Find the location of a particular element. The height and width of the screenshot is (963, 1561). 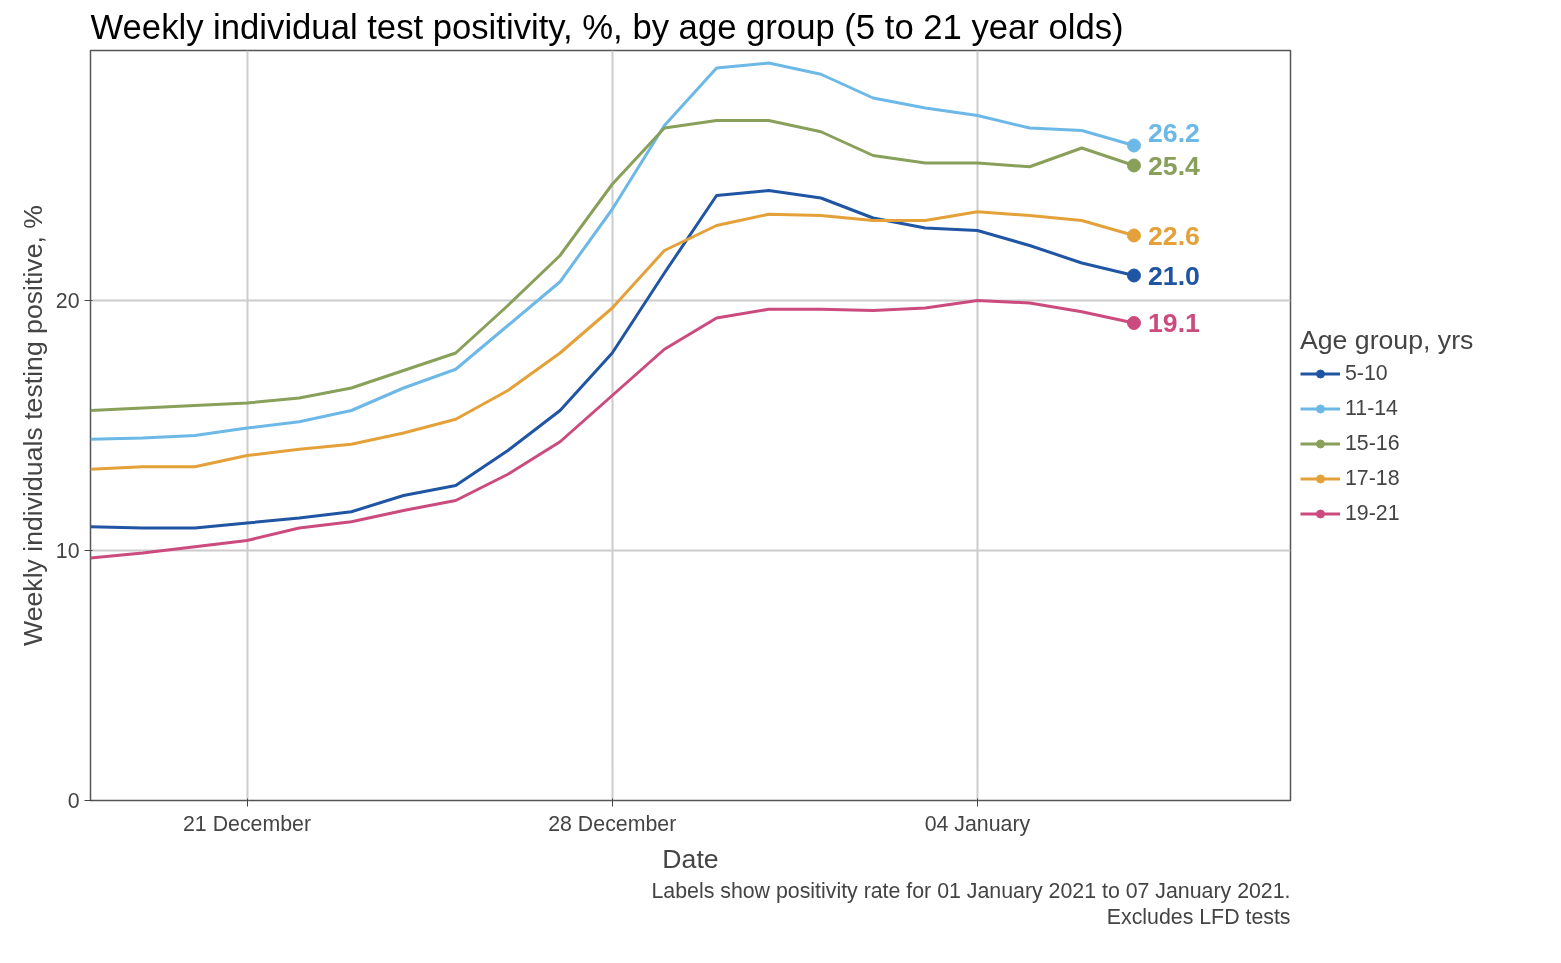

data-label: 22.6 is located at coordinates (1173, 235).